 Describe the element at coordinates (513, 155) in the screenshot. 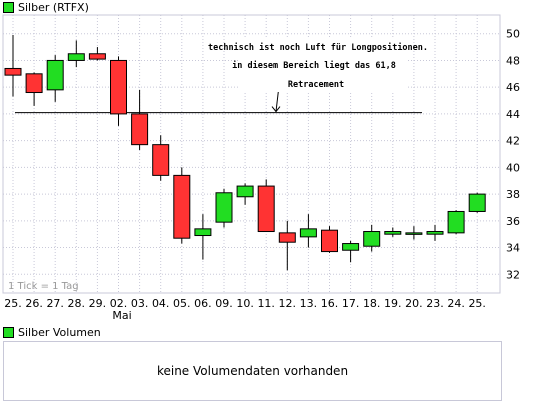

I see `y-axis: 32 34 36 38 40 42 44 46 48 50` at that location.